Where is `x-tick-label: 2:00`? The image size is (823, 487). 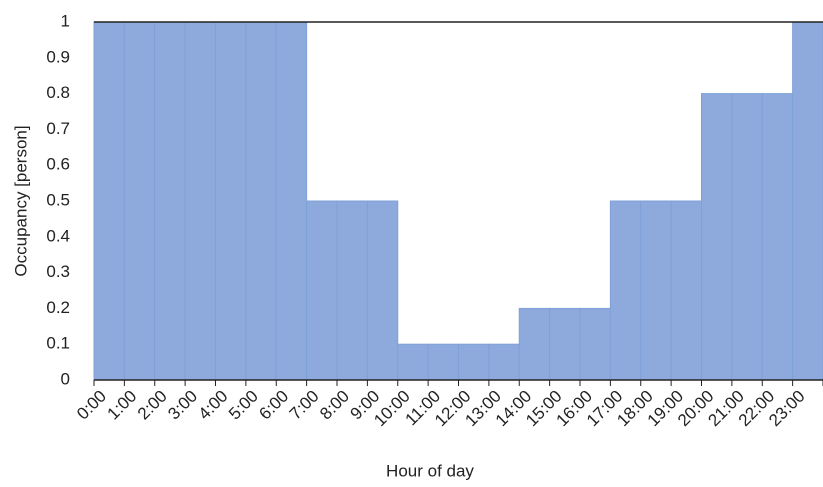
x-tick-label: 2:00 is located at coordinates (152, 405).